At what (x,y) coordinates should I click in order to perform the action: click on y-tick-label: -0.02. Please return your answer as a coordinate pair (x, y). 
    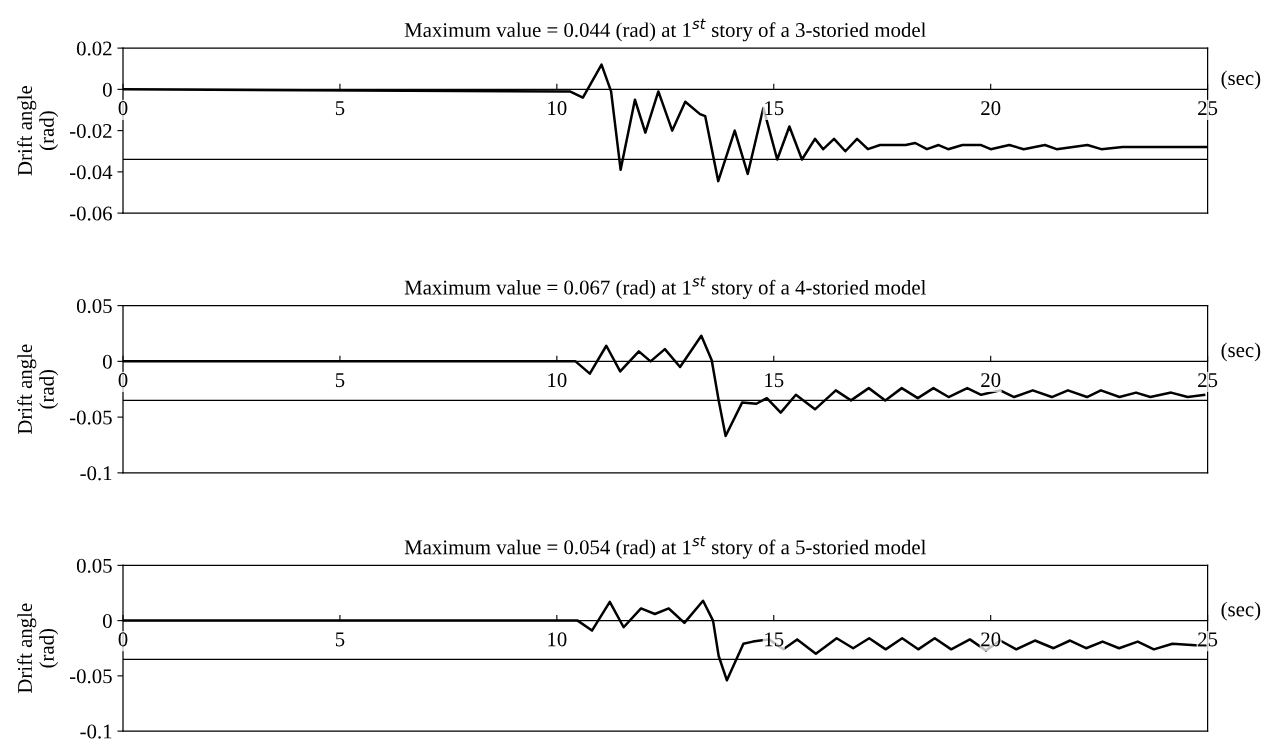
    Looking at the image, I should click on (90, 131).